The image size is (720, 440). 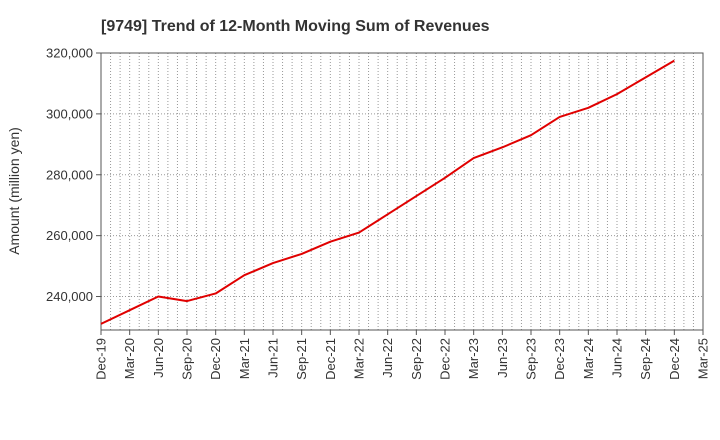 What do you see at coordinates (645, 359) in the screenshot?
I see `x-tick-label: Sep-24` at bounding box center [645, 359].